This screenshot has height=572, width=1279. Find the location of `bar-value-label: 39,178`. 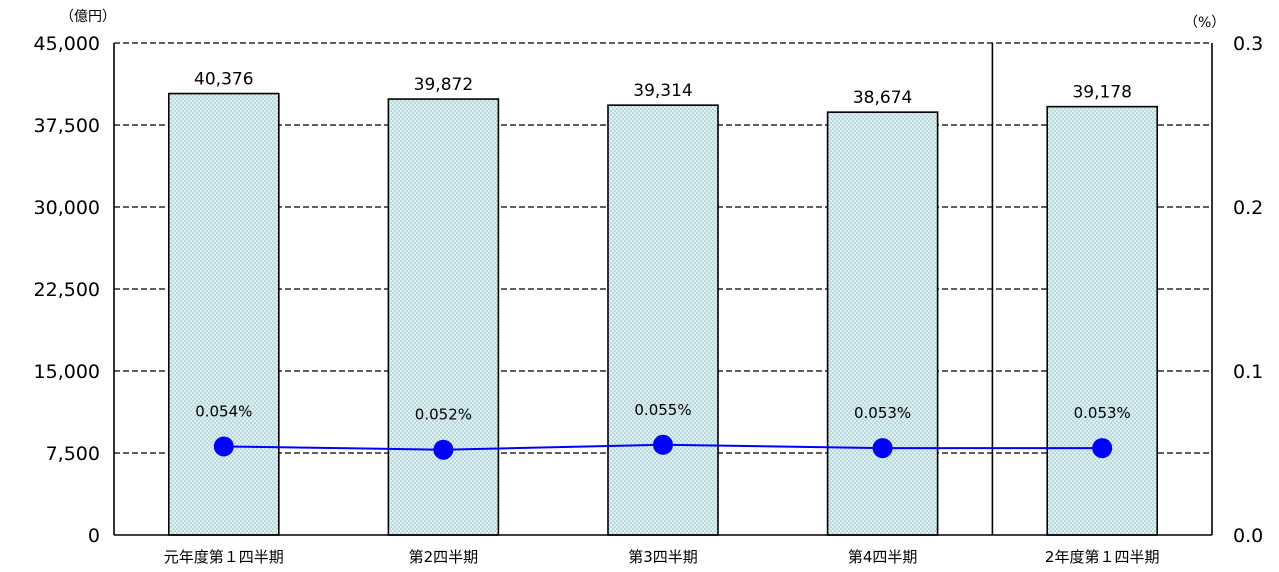

bar-value-label: 39,178 is located at coordinates (1101, 93).